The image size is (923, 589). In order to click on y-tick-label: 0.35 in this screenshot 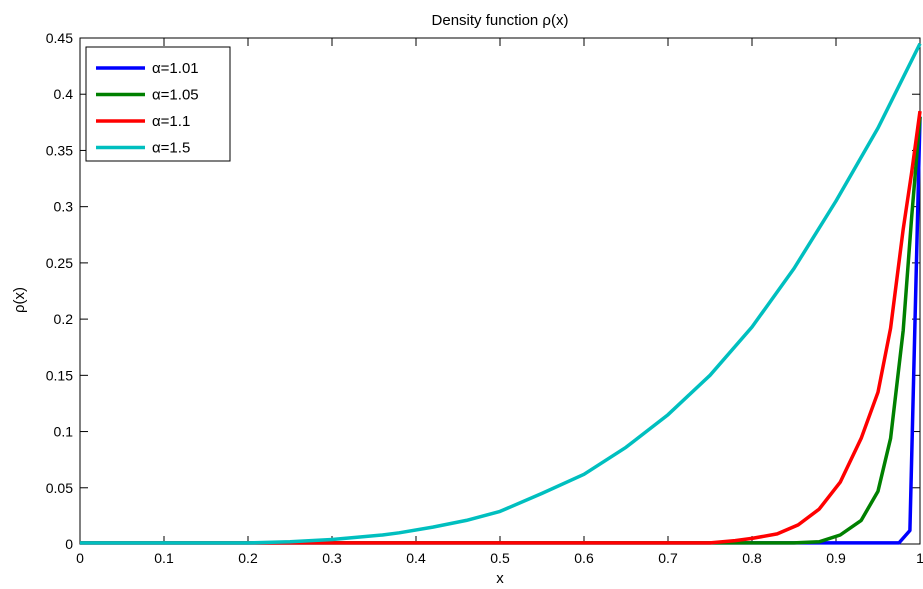, I will do `click(59, 150)`.